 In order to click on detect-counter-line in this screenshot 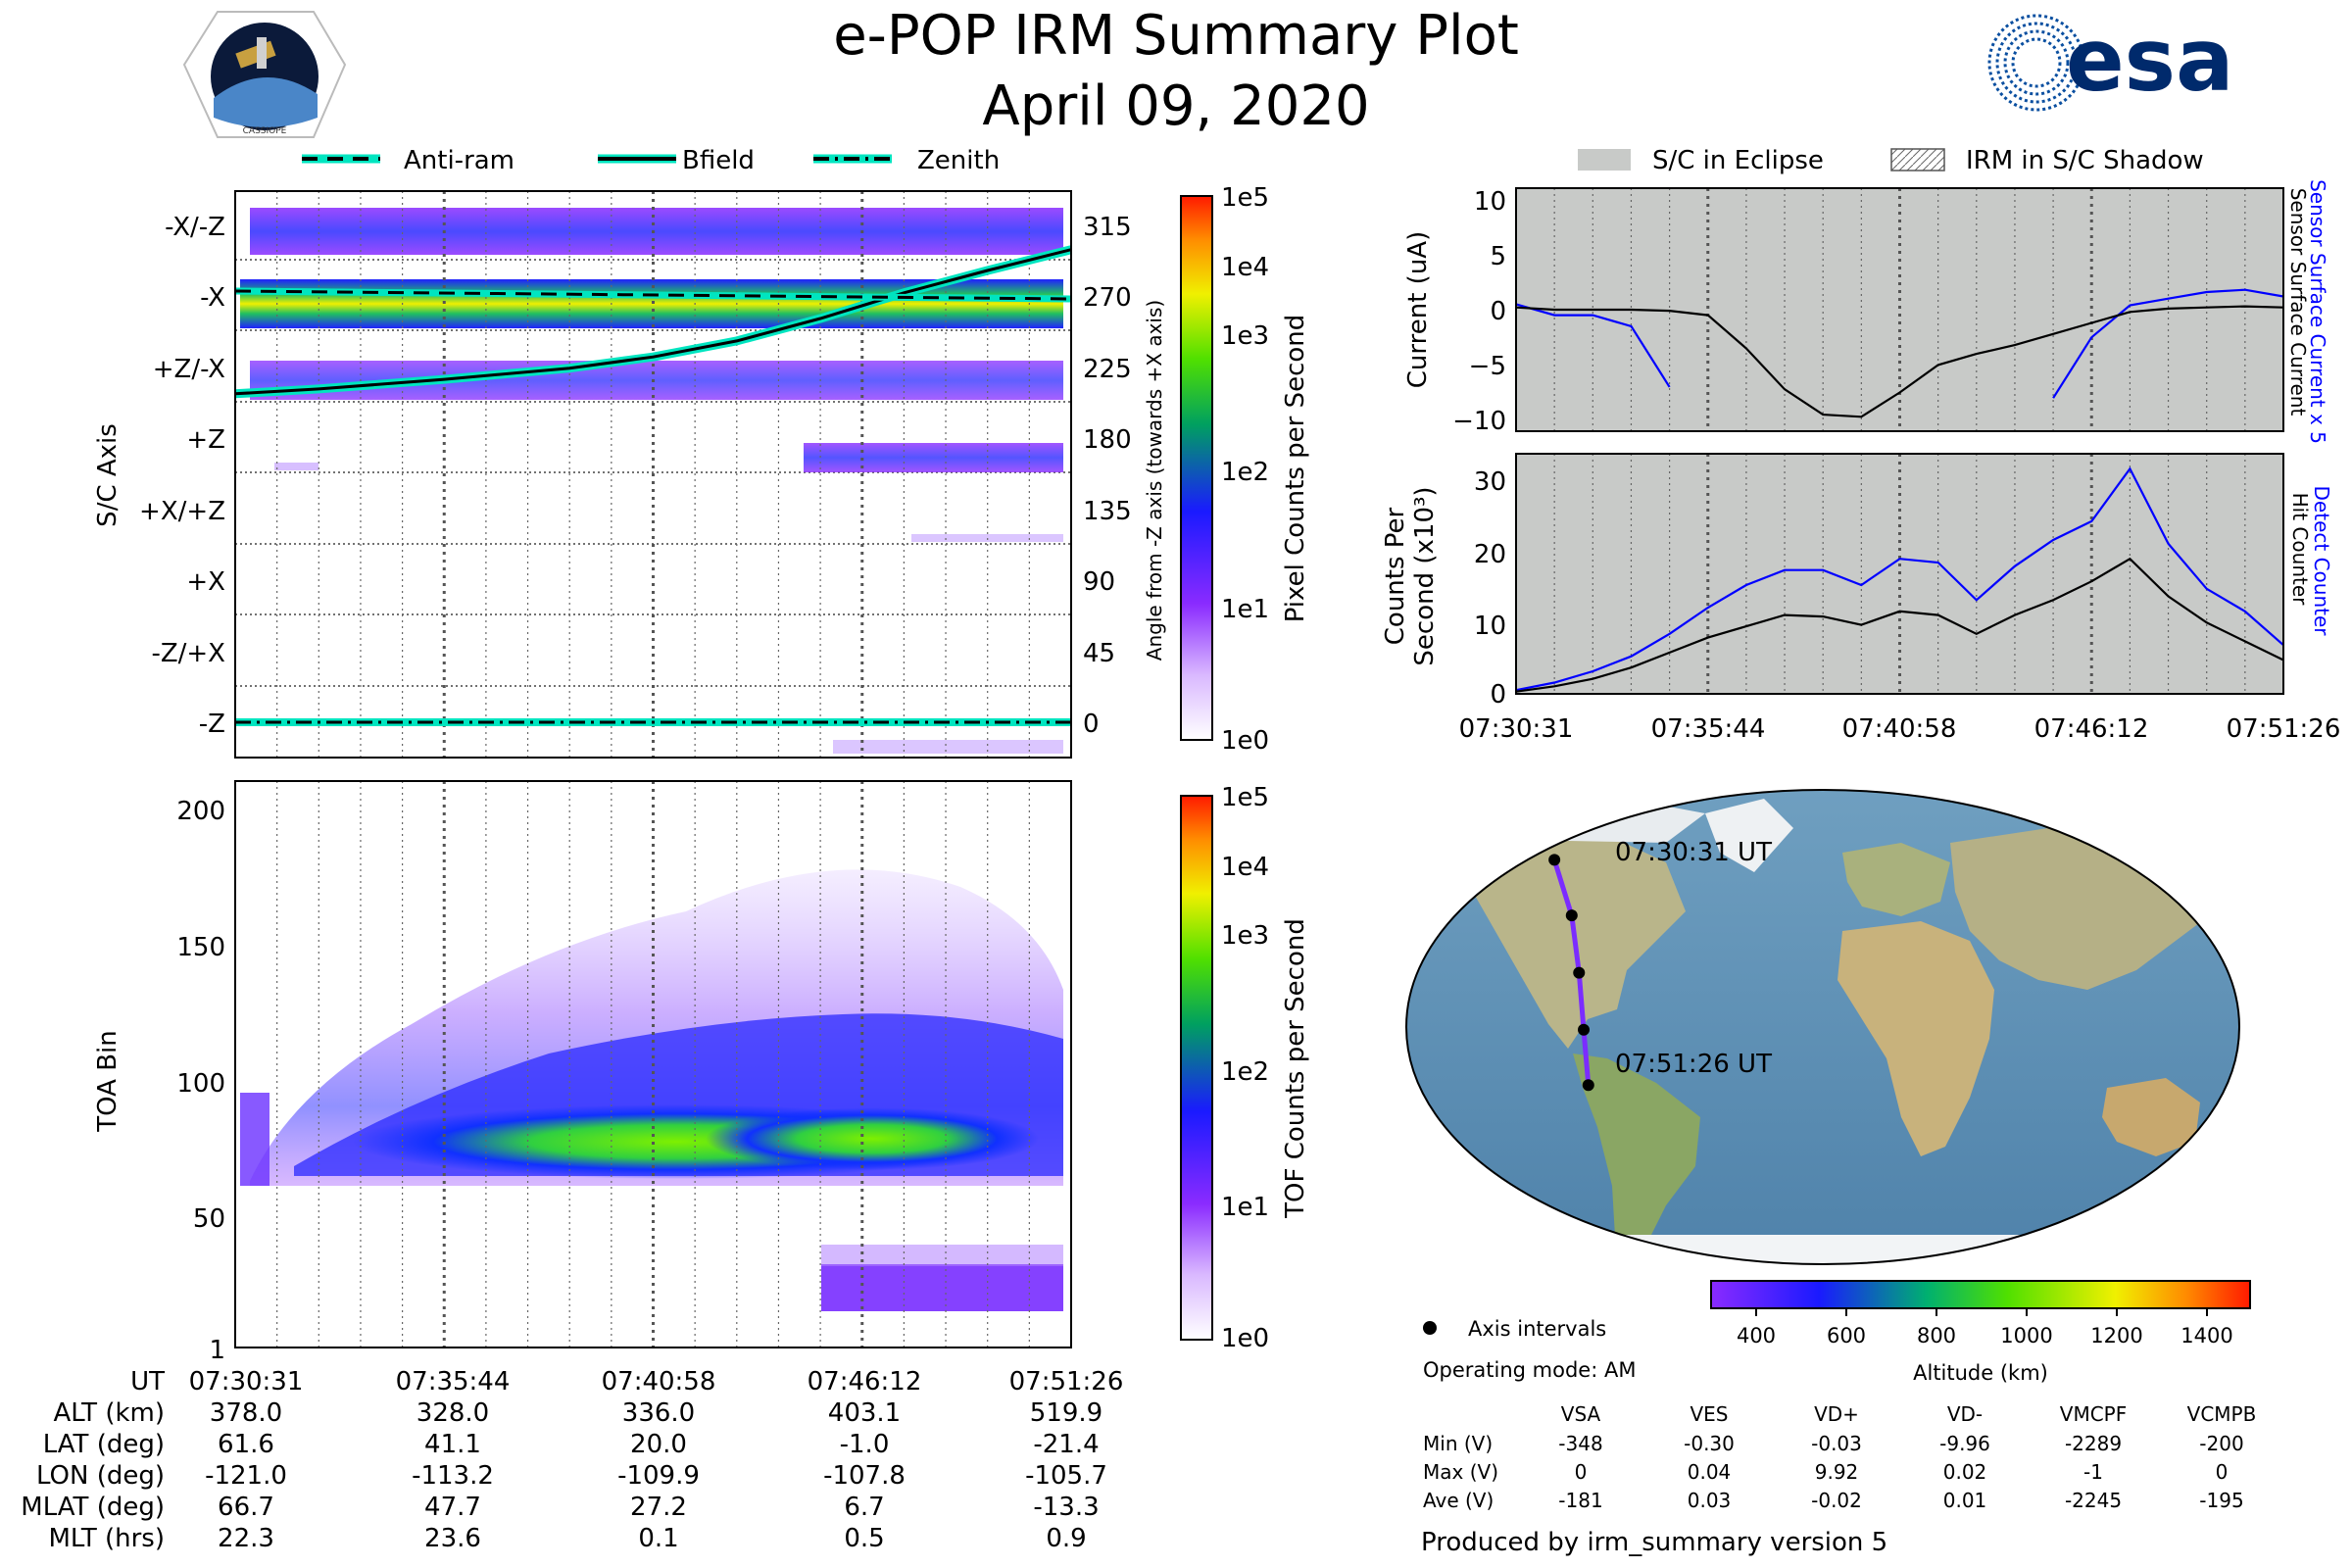, I will do `click(1899, 579)`.